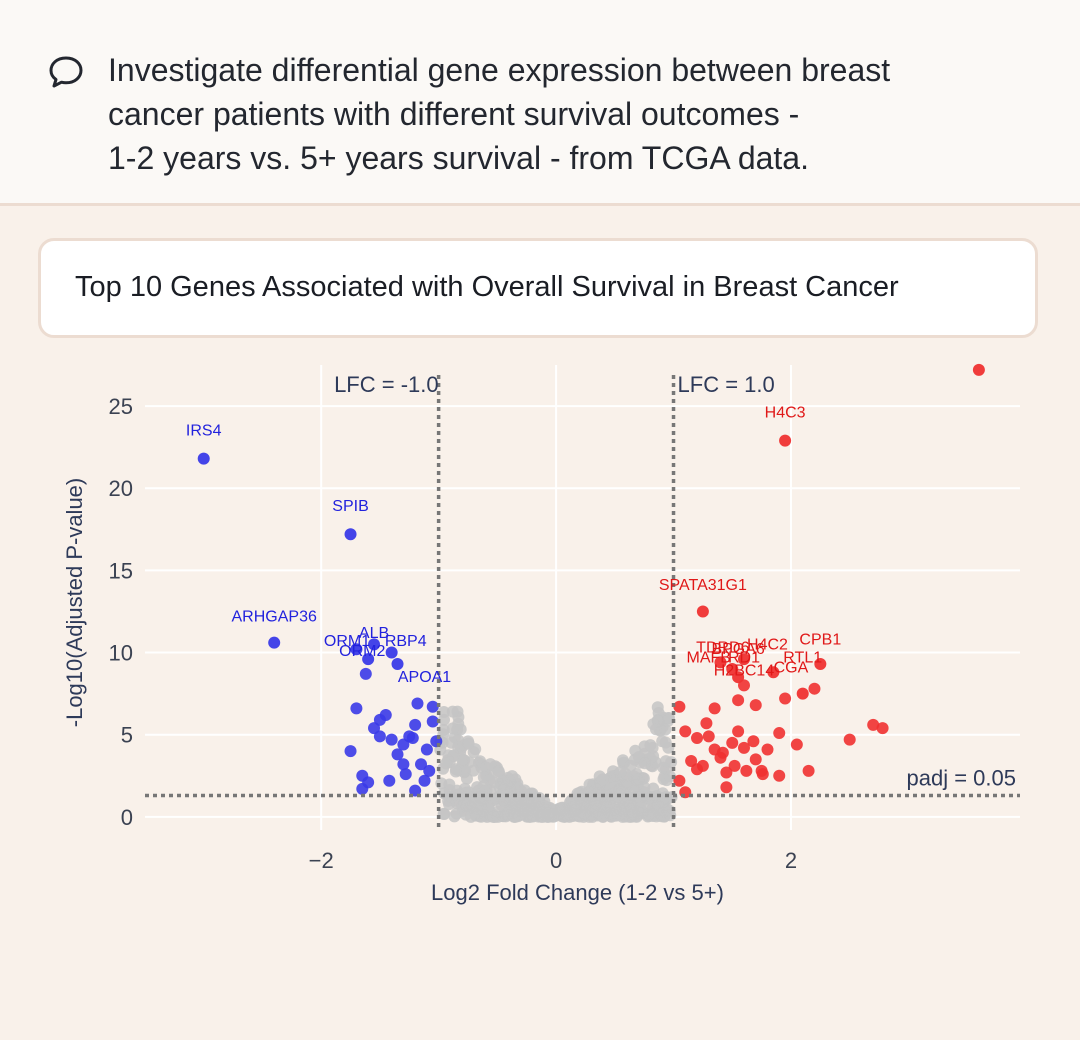  Describe the element at coordinates (709, 657) in the screenshot. I see `gene-label: MAFB` at that location.